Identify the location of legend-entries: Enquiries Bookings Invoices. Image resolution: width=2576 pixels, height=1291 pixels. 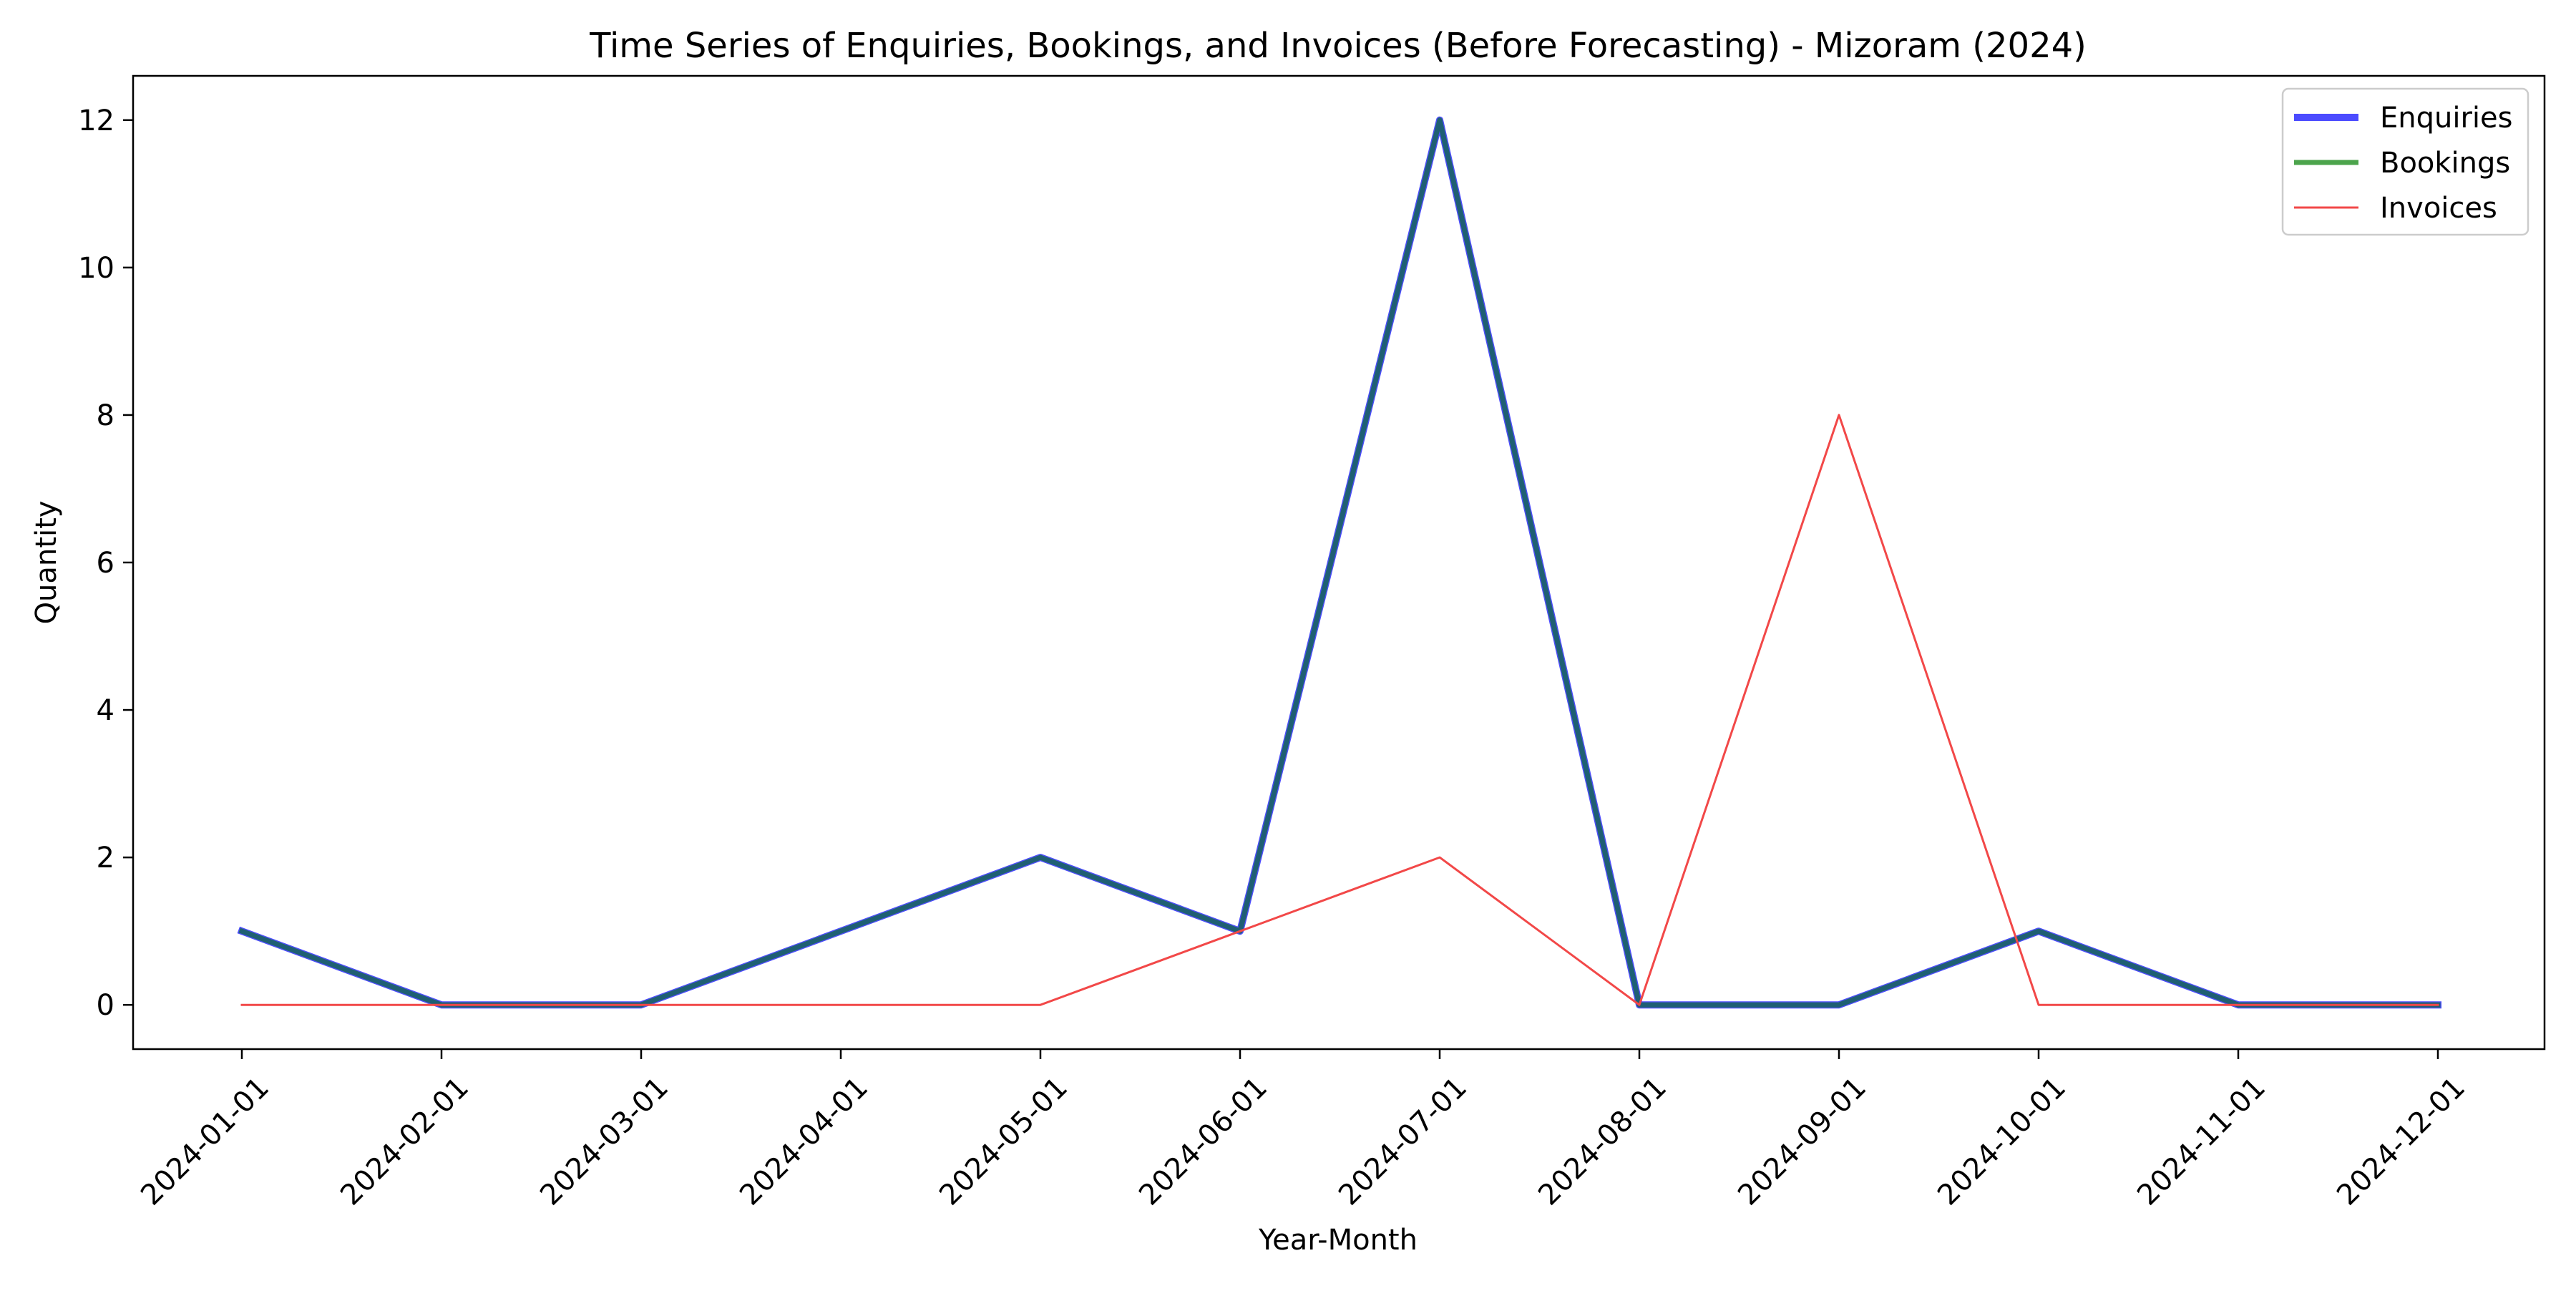
(2403, 163).